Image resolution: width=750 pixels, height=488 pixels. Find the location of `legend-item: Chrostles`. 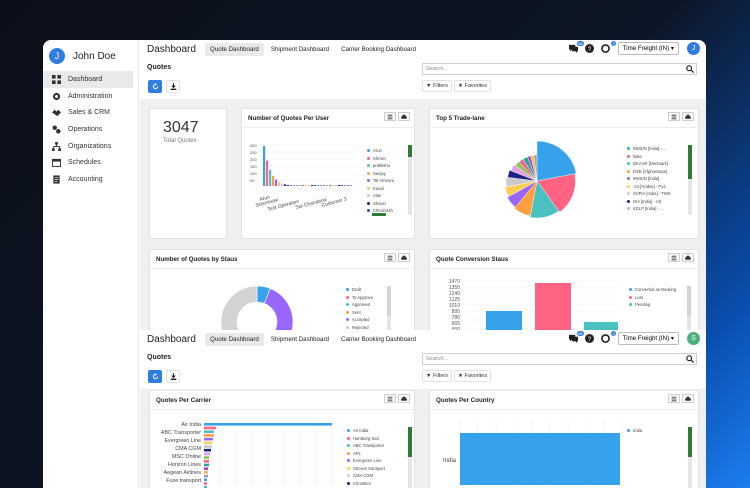

legend-item: Chrostles is located at coordinates (366, 484).